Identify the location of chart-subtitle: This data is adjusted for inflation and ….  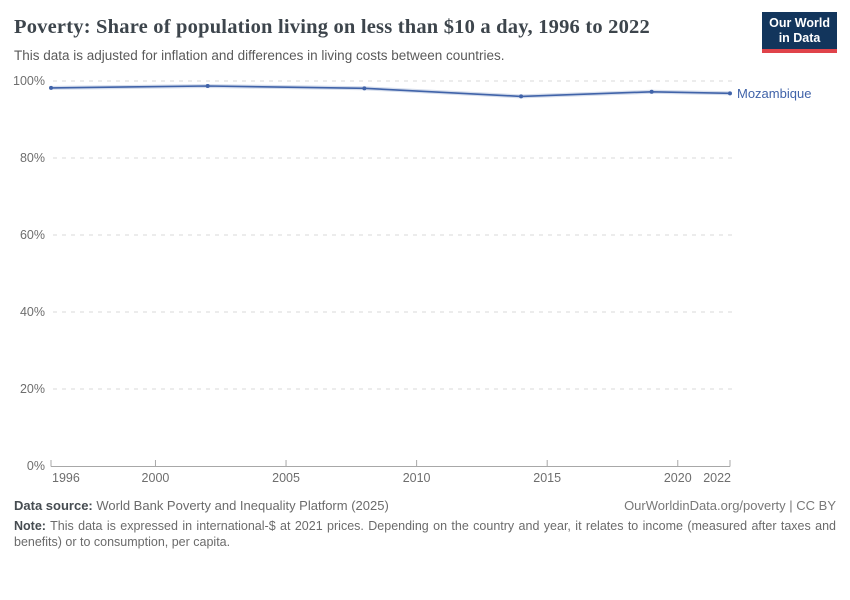
(259, 55).